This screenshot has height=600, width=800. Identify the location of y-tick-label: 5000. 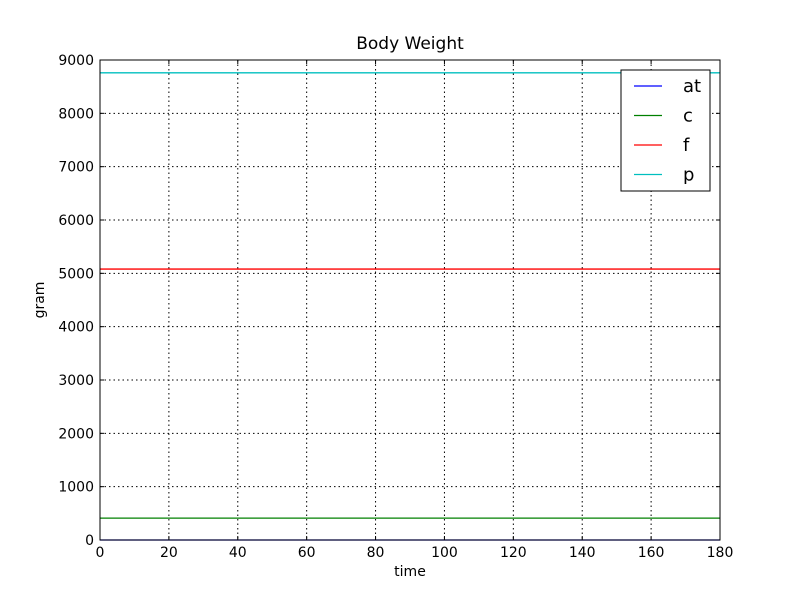
(76, 274).